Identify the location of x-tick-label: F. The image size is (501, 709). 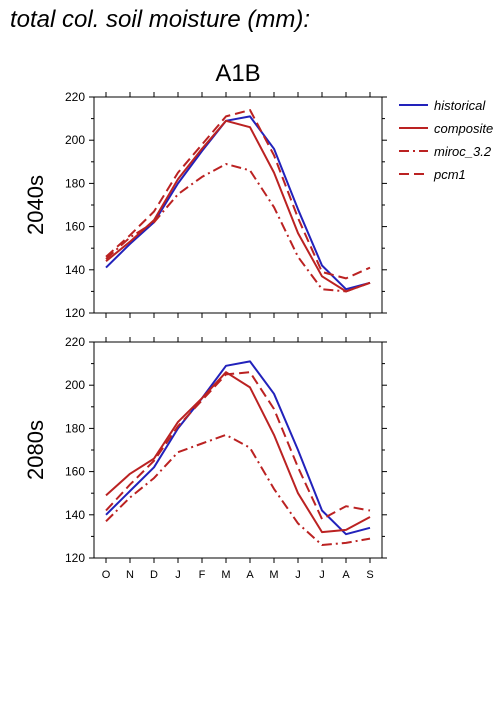
(202, 575).